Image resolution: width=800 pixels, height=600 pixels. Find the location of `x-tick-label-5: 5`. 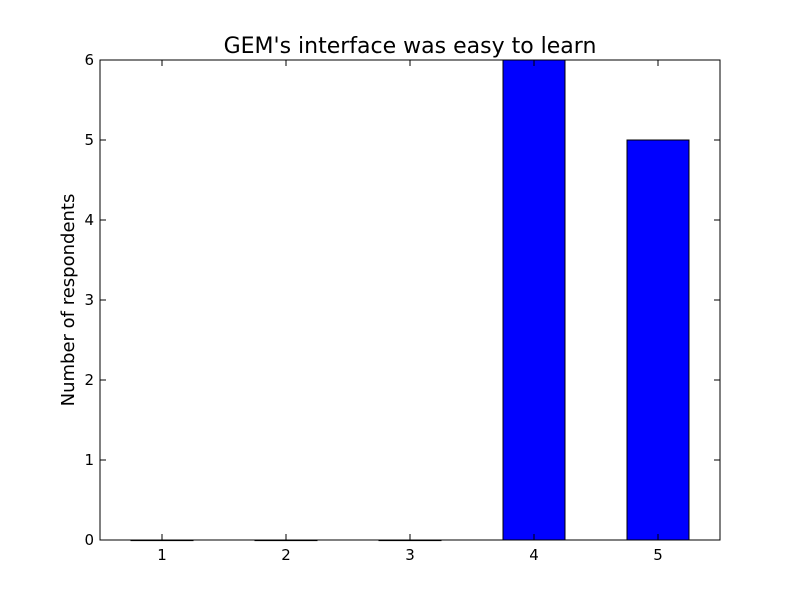

x-tick-label-5: 5 is located at coordinates (658, 555).